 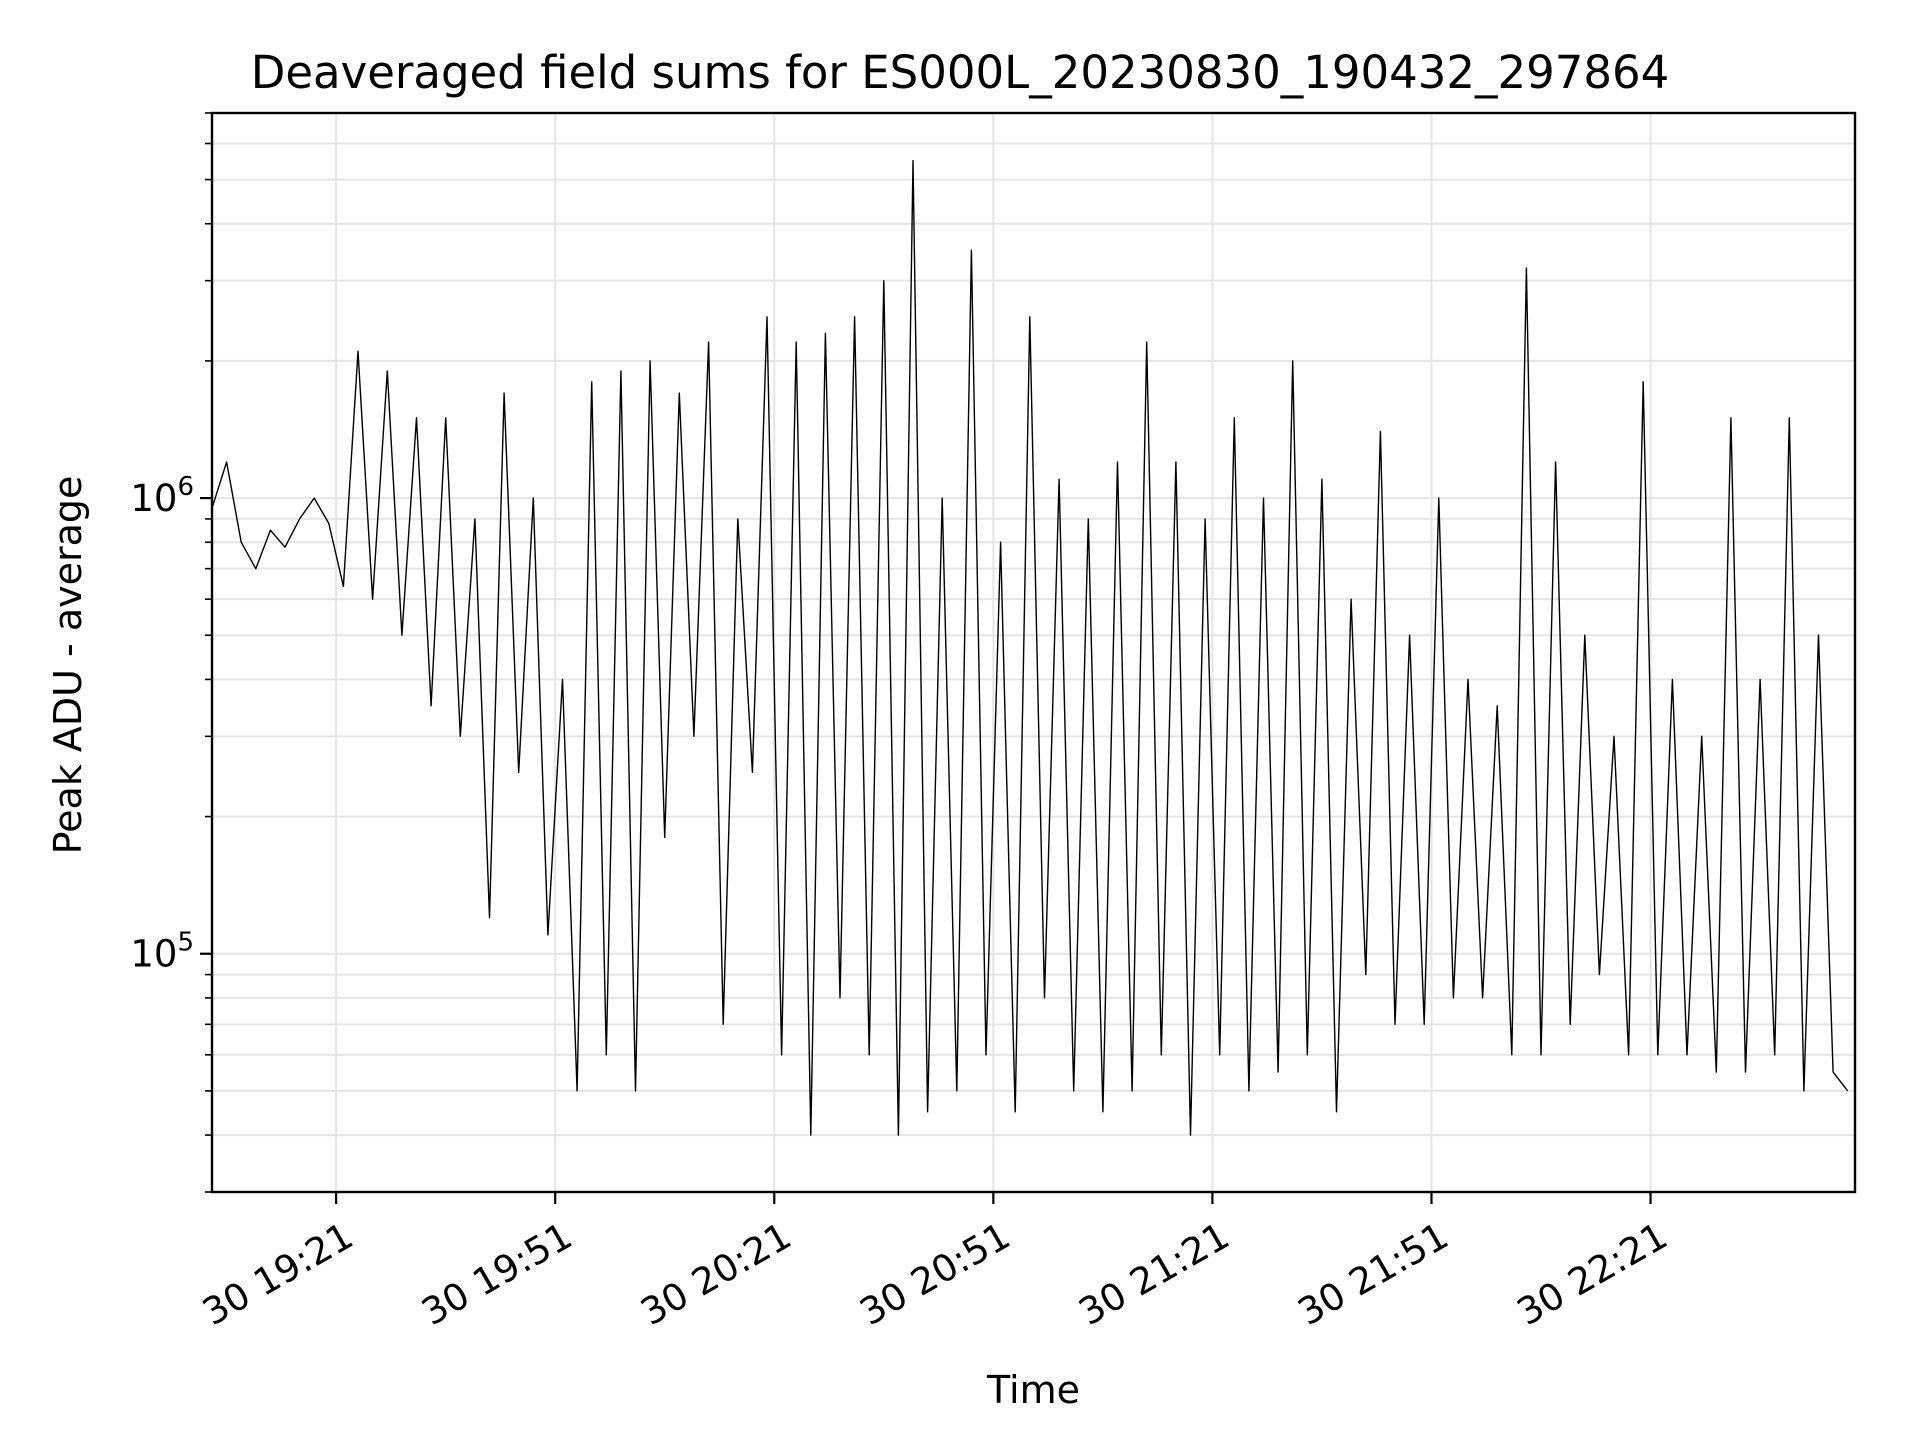 I want to click on x-tick-label: 30 19:51, so click(x=496, y=1274).